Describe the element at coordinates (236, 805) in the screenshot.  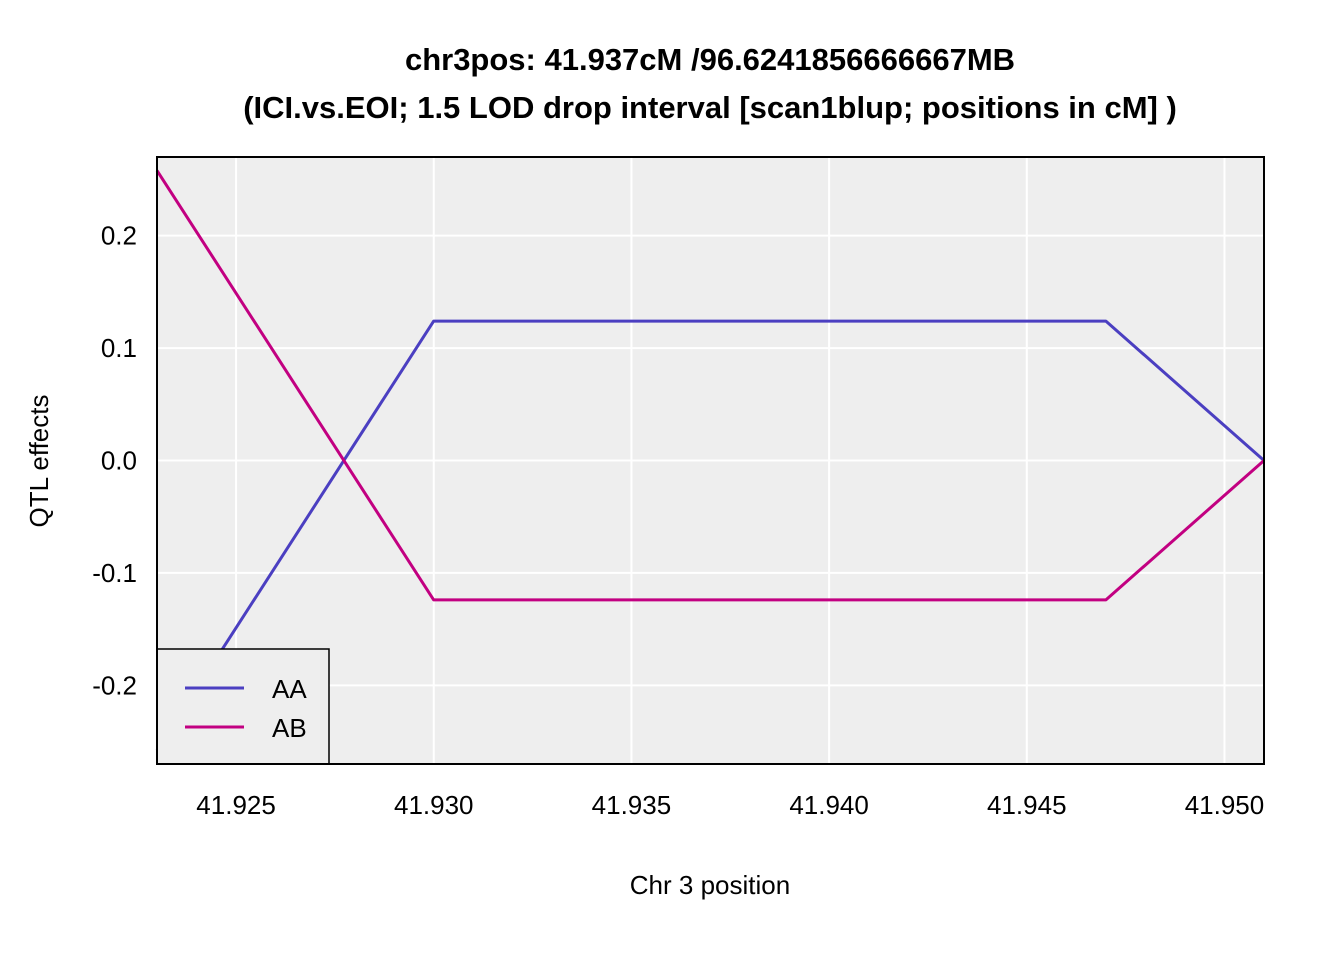
I see `x-tick-label: 41.925` at that location.